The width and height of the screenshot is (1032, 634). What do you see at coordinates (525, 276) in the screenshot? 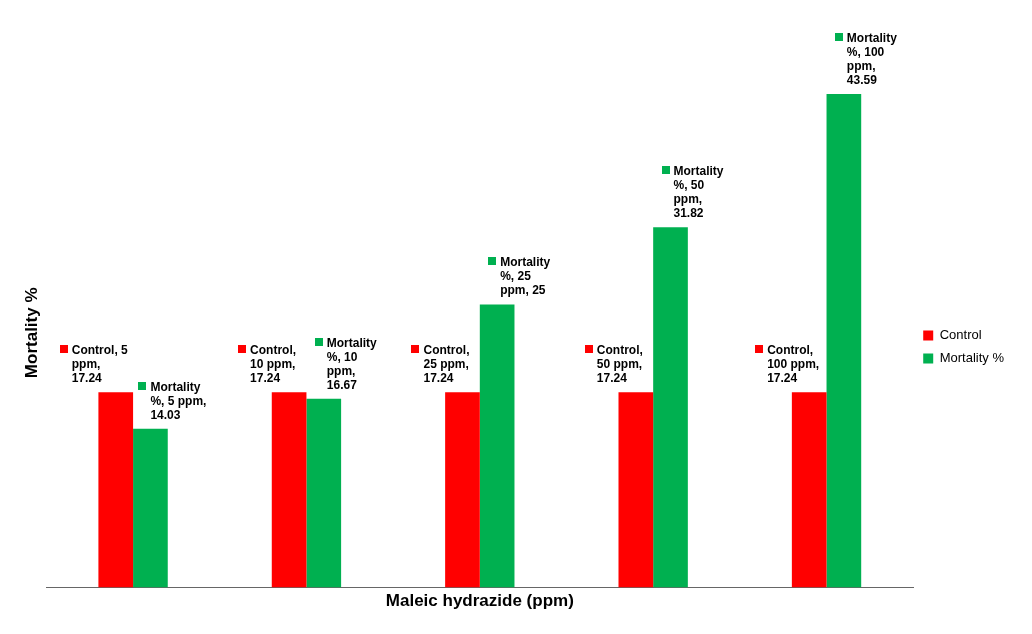
I see `data-label: Mortality %, 25 ppm, 25` at bounding box center [525, 276].